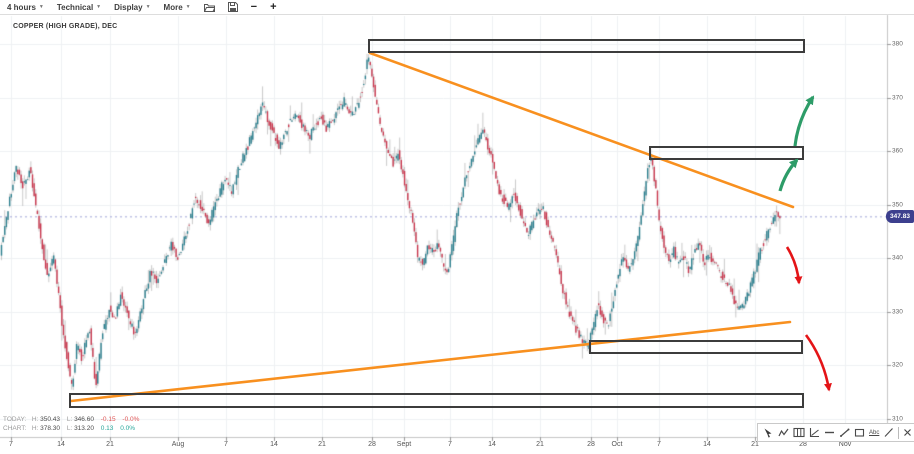 Image resolution: width=914 pixels, height=454 pixels. What do you see at coordinates (232, 7) in the screenshot?
I see `save-icon` at bounding box center [232, 7].